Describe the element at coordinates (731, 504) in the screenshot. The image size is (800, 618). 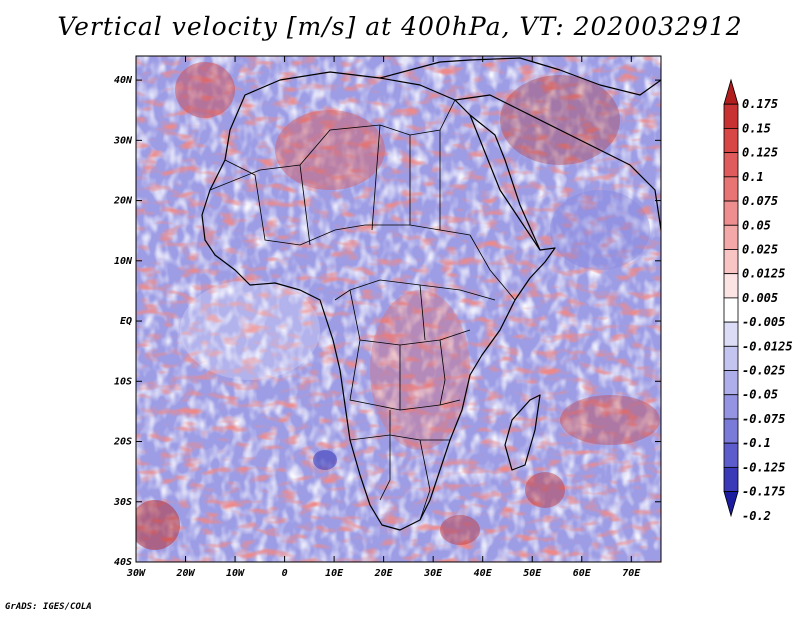
I see `colorbar-bottom-arrow` at that location.